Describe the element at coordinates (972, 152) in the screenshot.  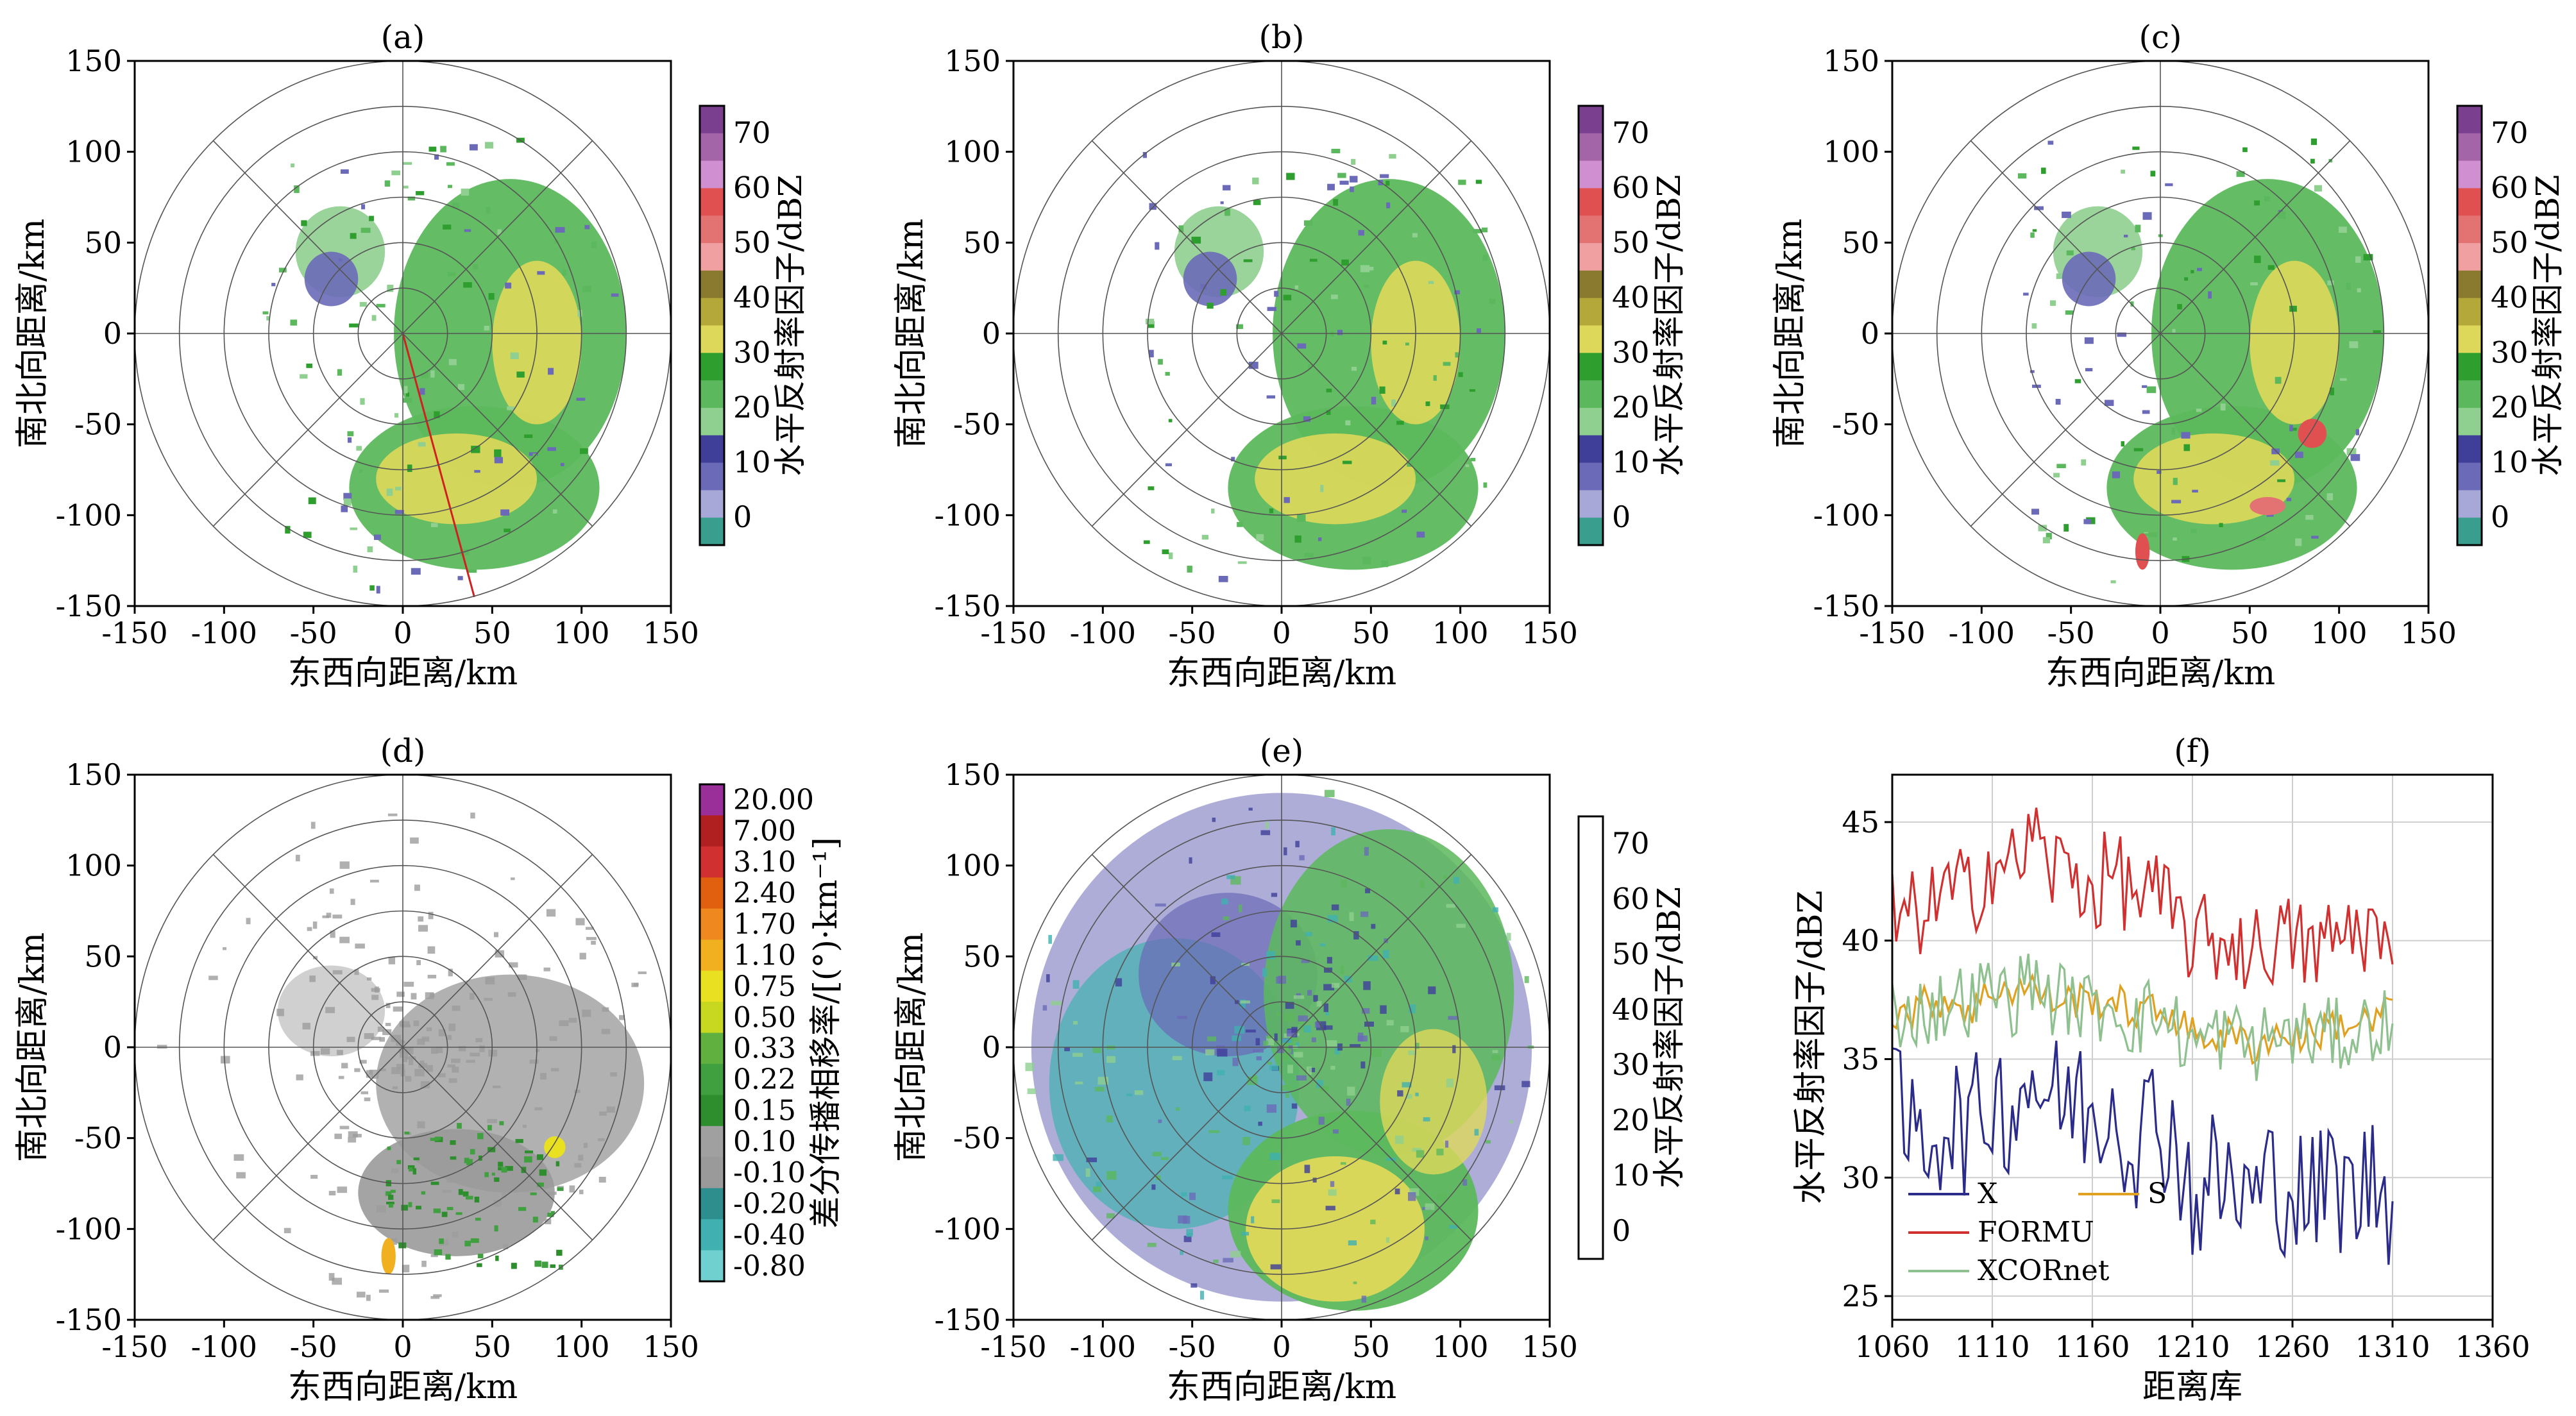
I see `y-tick-label: 100` at that location.